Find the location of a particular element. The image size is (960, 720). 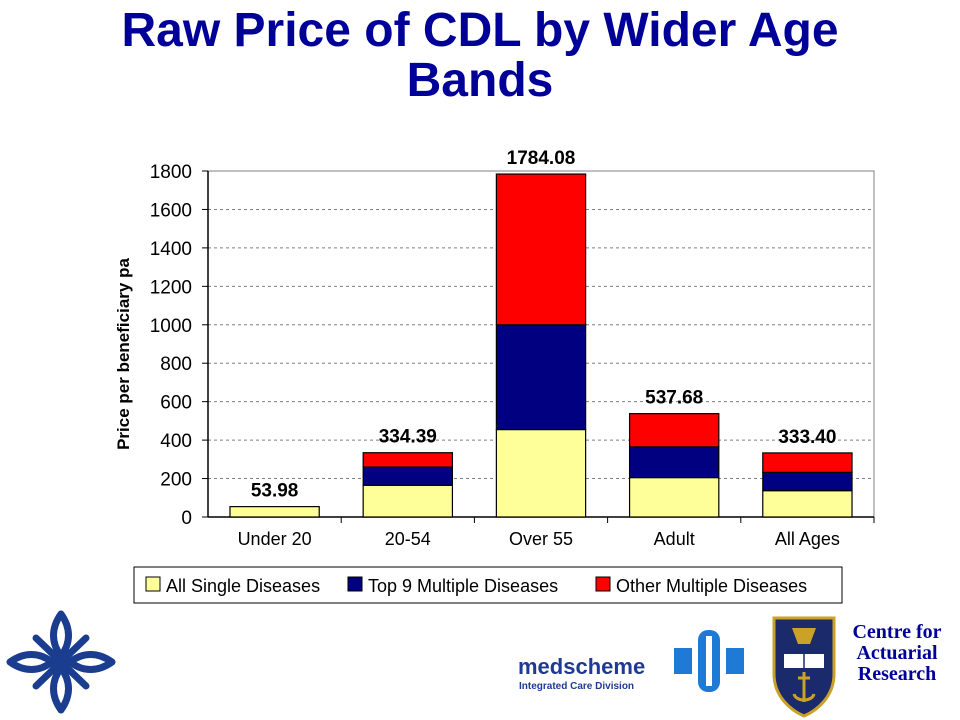

y-tick-label: 200 is located at coordinates (176, 480).